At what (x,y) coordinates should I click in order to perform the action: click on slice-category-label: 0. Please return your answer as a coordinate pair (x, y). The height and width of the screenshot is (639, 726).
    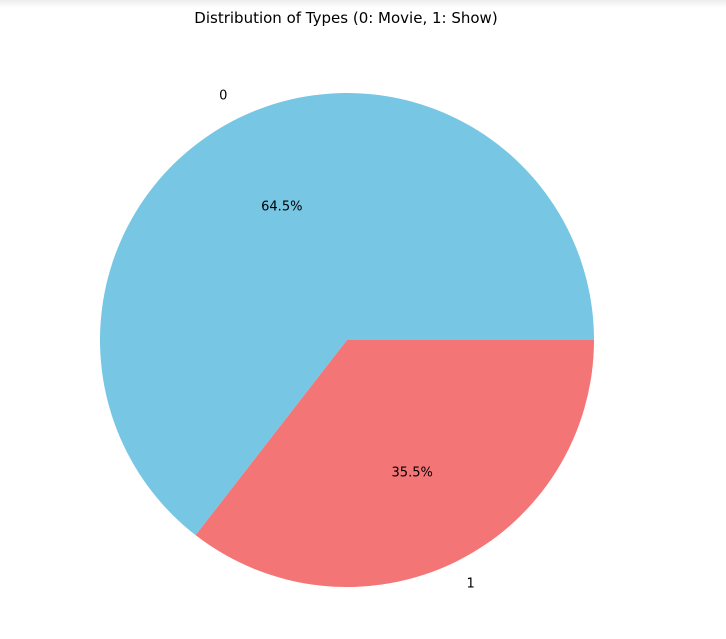
    Looking at the image, I should click on (223, 96).